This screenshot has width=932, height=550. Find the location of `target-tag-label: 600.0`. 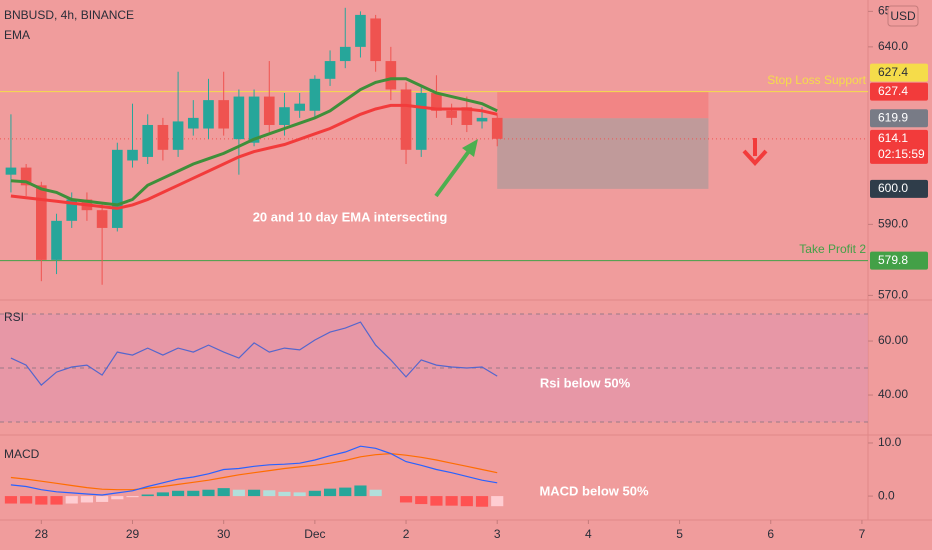

target-tag-label: 600.0 is located at coordinates (893, 188).